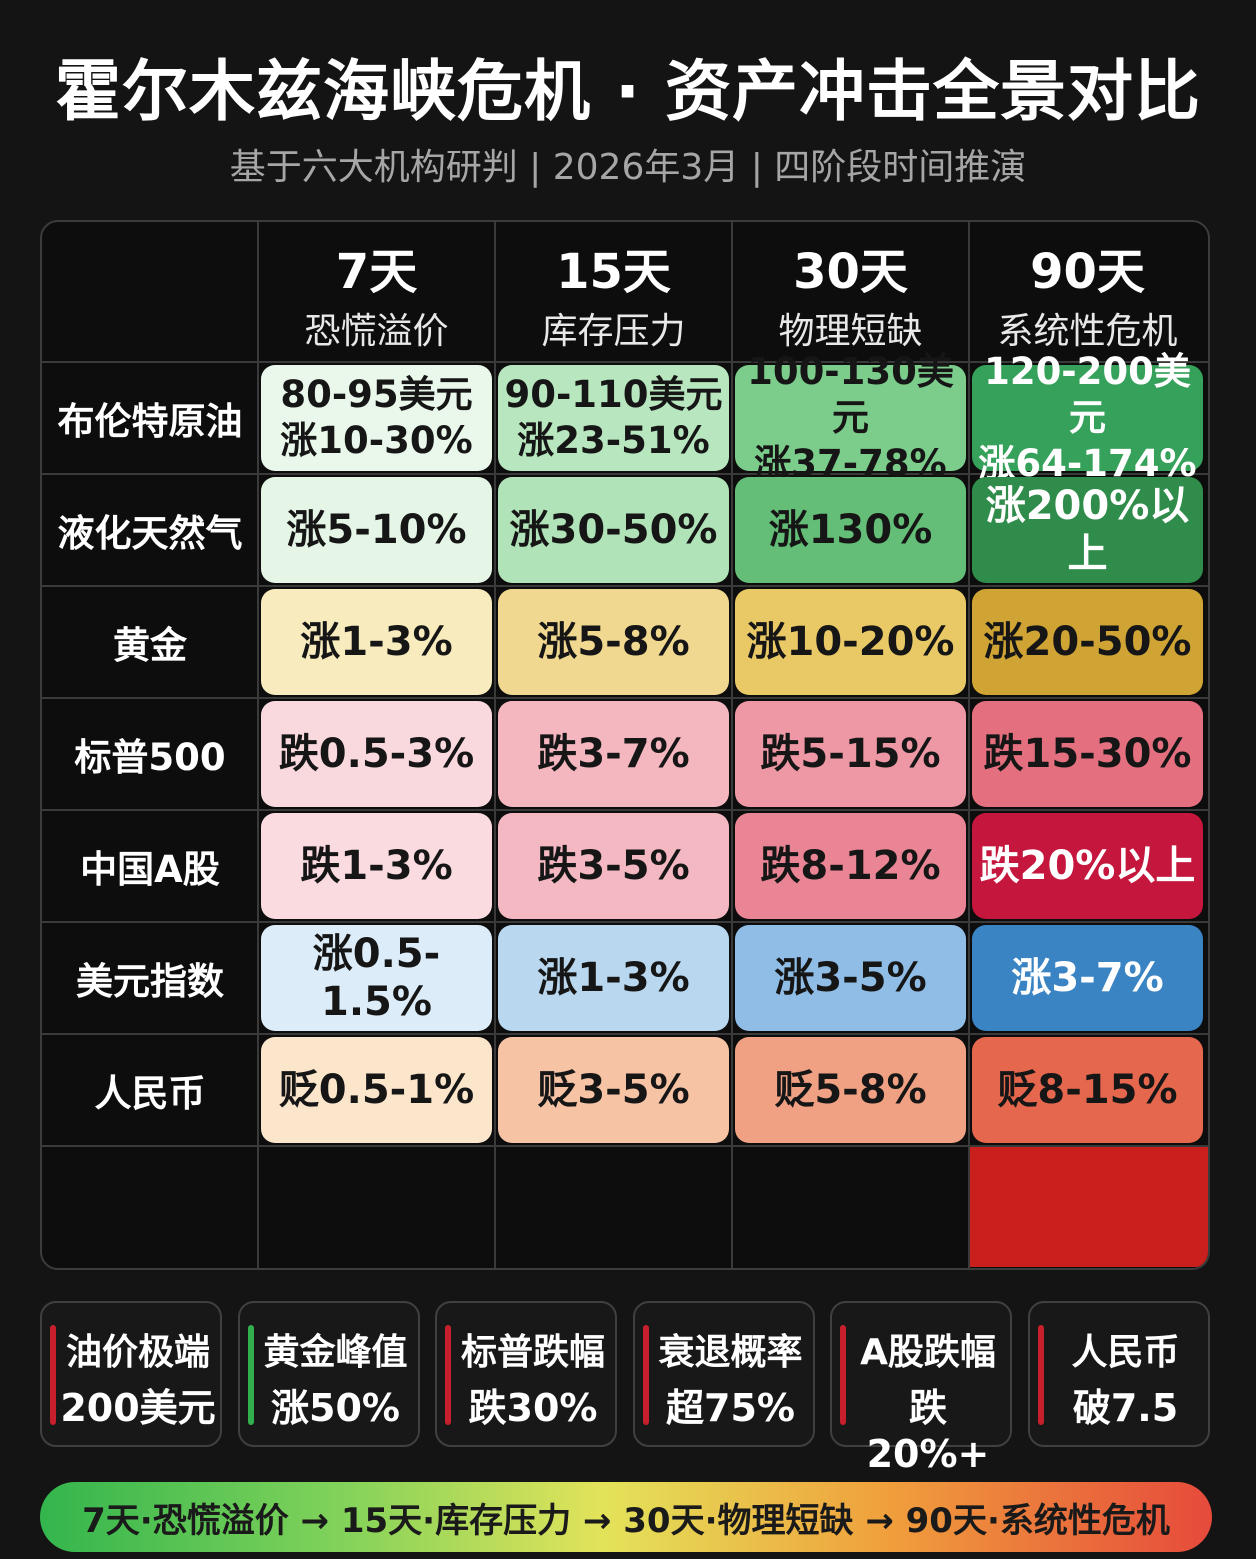 Image resolution: width=1256 pixels, height=1559 pixels. I want to click on value-cell: 涨5-10%, so click(376, 530).